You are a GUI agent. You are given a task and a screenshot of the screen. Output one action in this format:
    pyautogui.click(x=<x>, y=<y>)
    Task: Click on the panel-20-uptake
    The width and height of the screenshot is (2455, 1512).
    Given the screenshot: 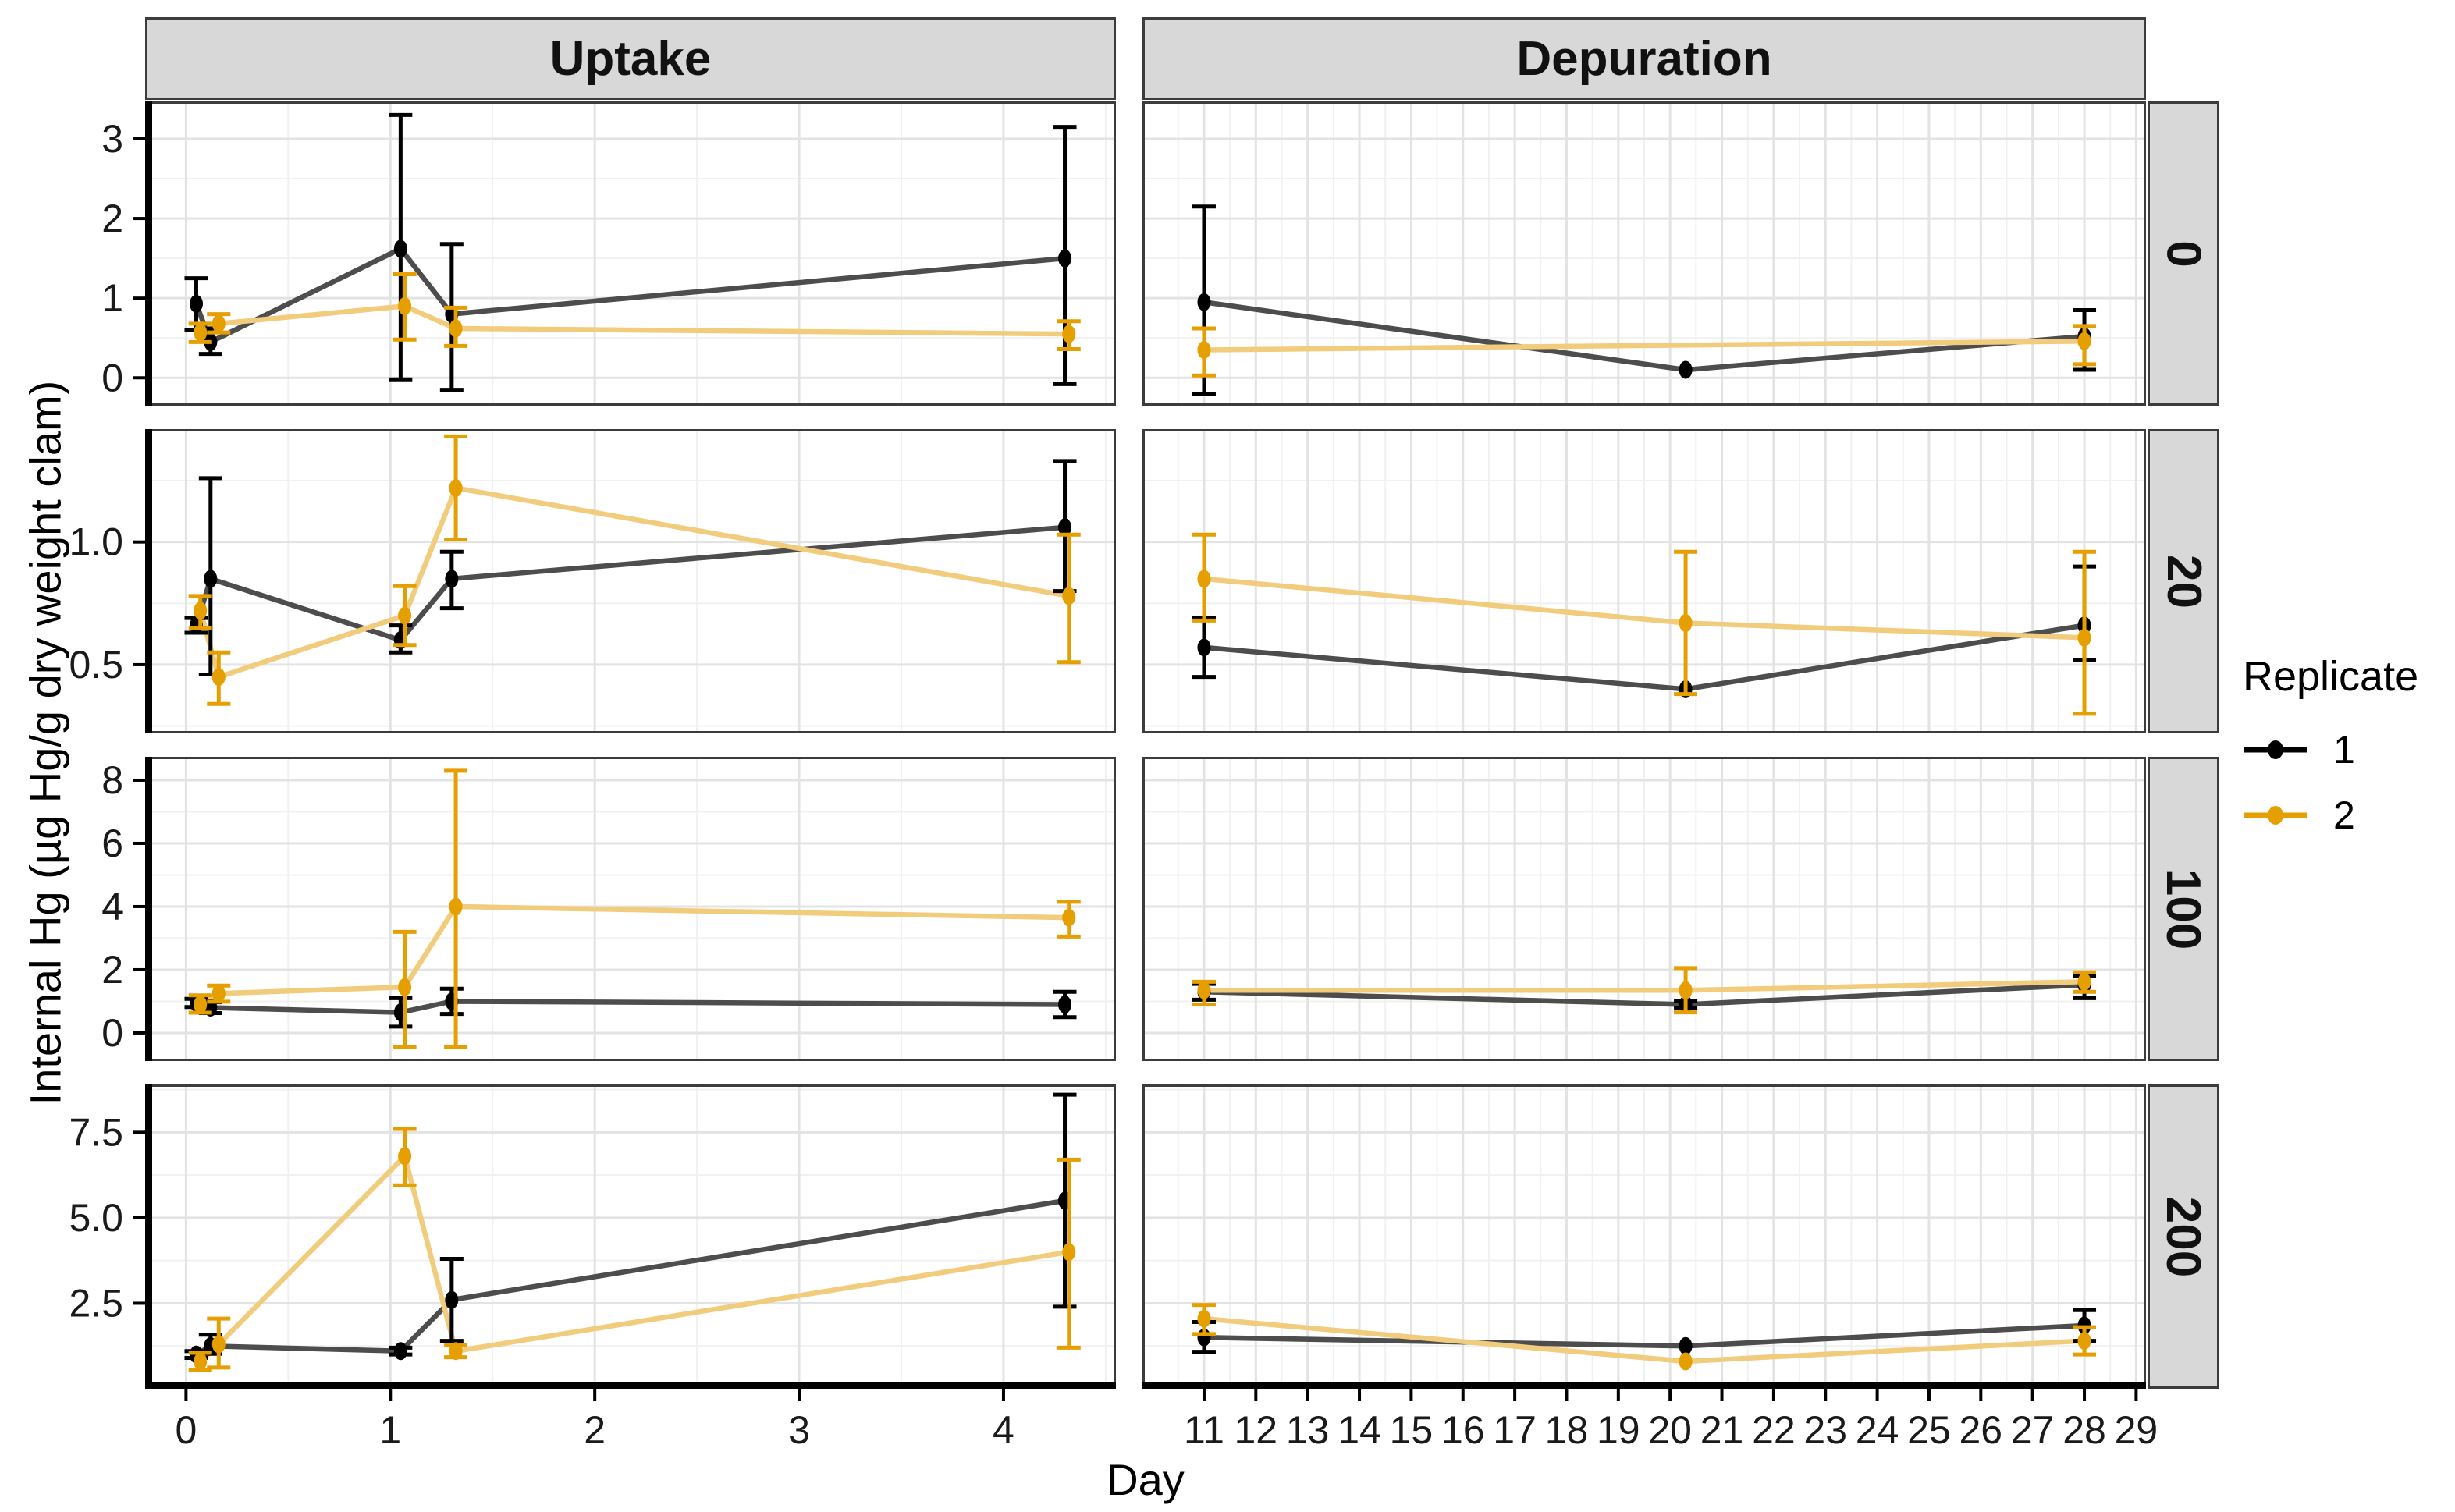 What is the action you would take?
    pyautogui.click(x=630, y=581)
    